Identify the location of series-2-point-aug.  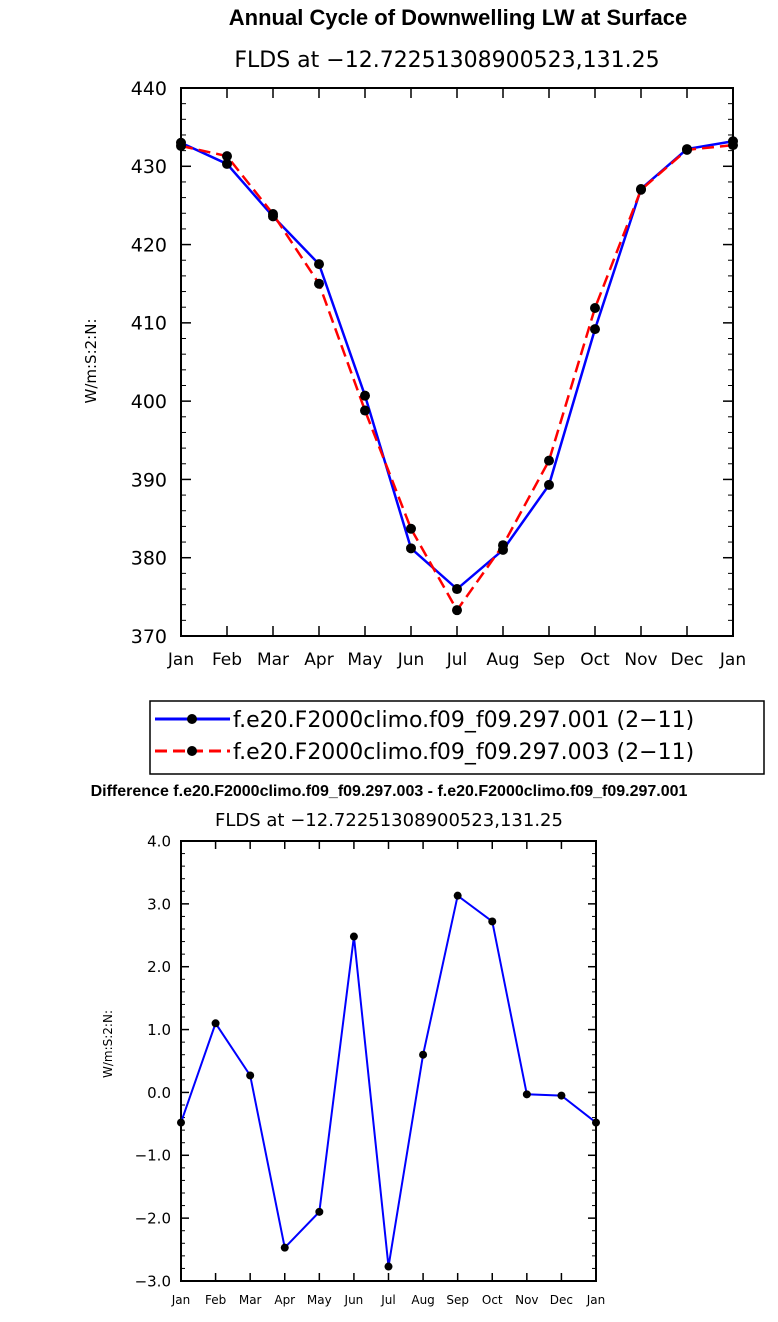
(503, 545).